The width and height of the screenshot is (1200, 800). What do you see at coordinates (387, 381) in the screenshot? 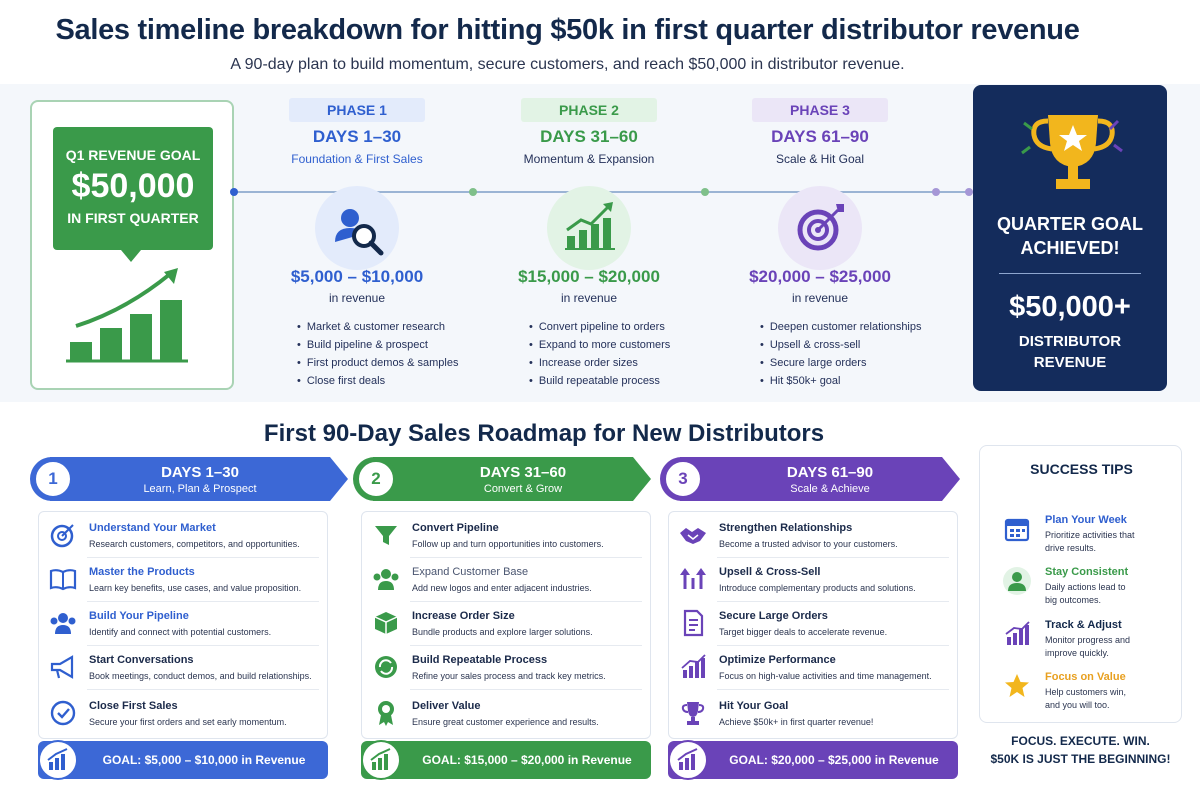
I see `phase-bullet: Close first deals` at bounding box center [387, 381].